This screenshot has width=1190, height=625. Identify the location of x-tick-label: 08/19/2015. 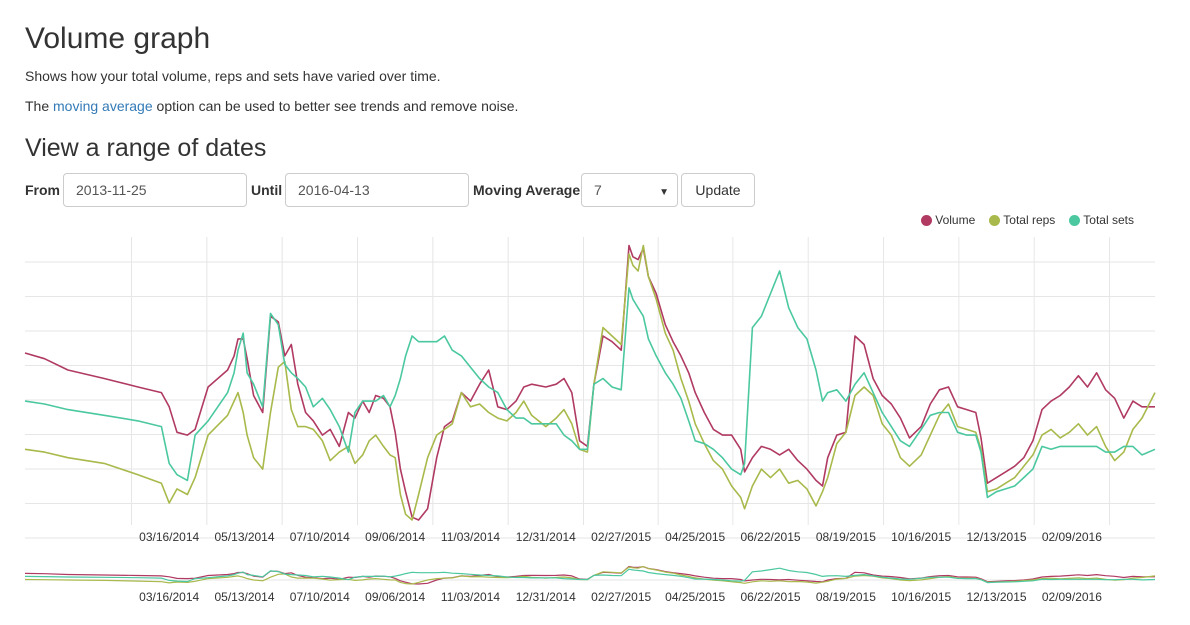
(846, 537).